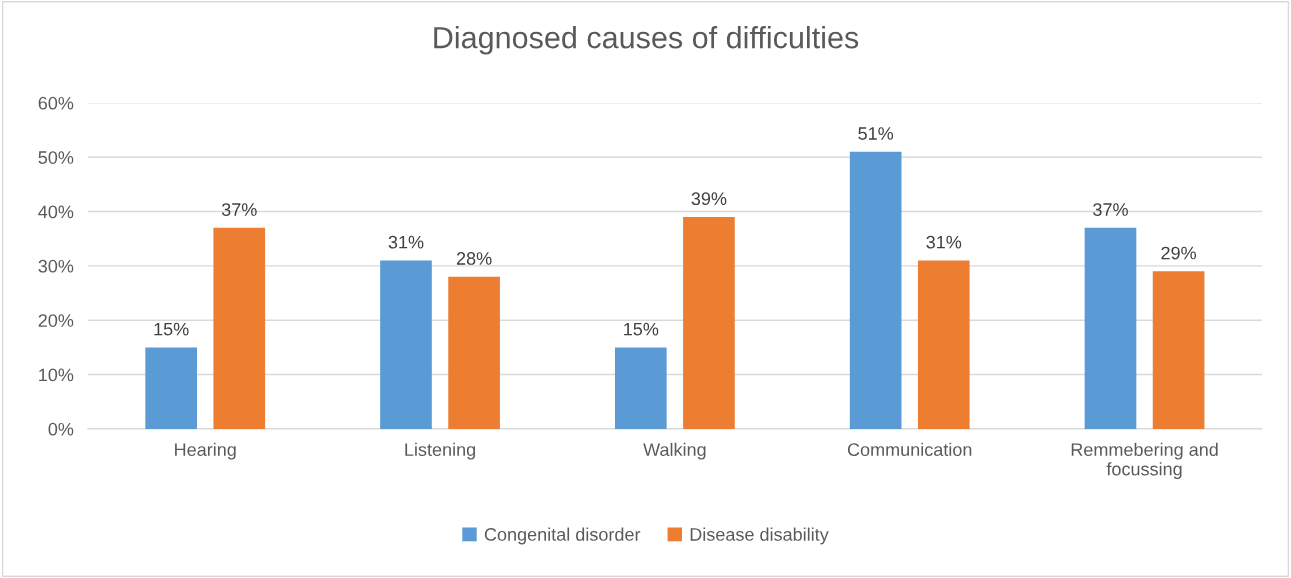 Image resolution: width=1291 pixels, height=578 pixels. Describe the element at coordinates (56, 103) in the screenshot. I see `y-tick-label: 60%` at that location.